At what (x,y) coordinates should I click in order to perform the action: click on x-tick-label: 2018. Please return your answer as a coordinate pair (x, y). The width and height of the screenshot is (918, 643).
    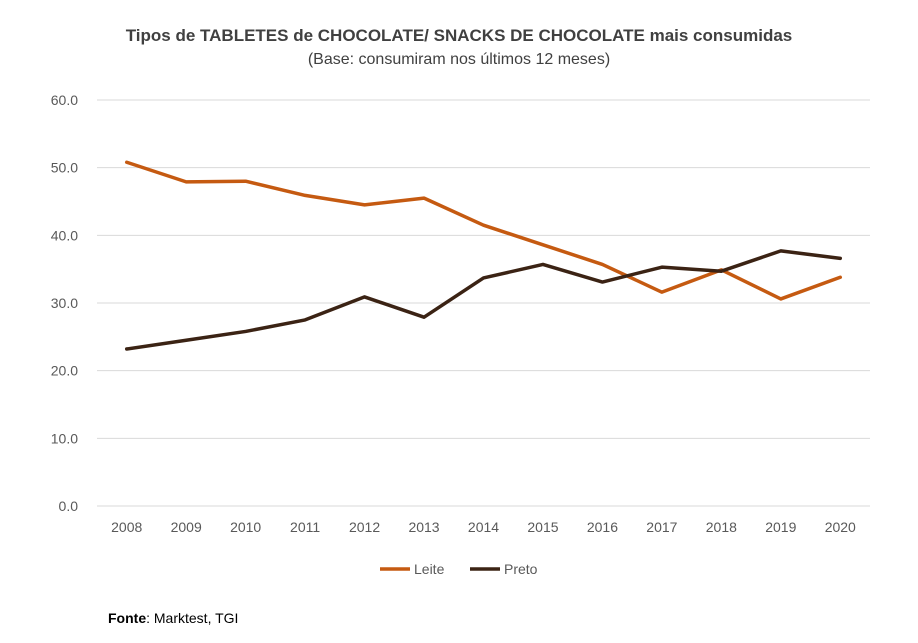
    Looking at the image, I should click on (721, 527).